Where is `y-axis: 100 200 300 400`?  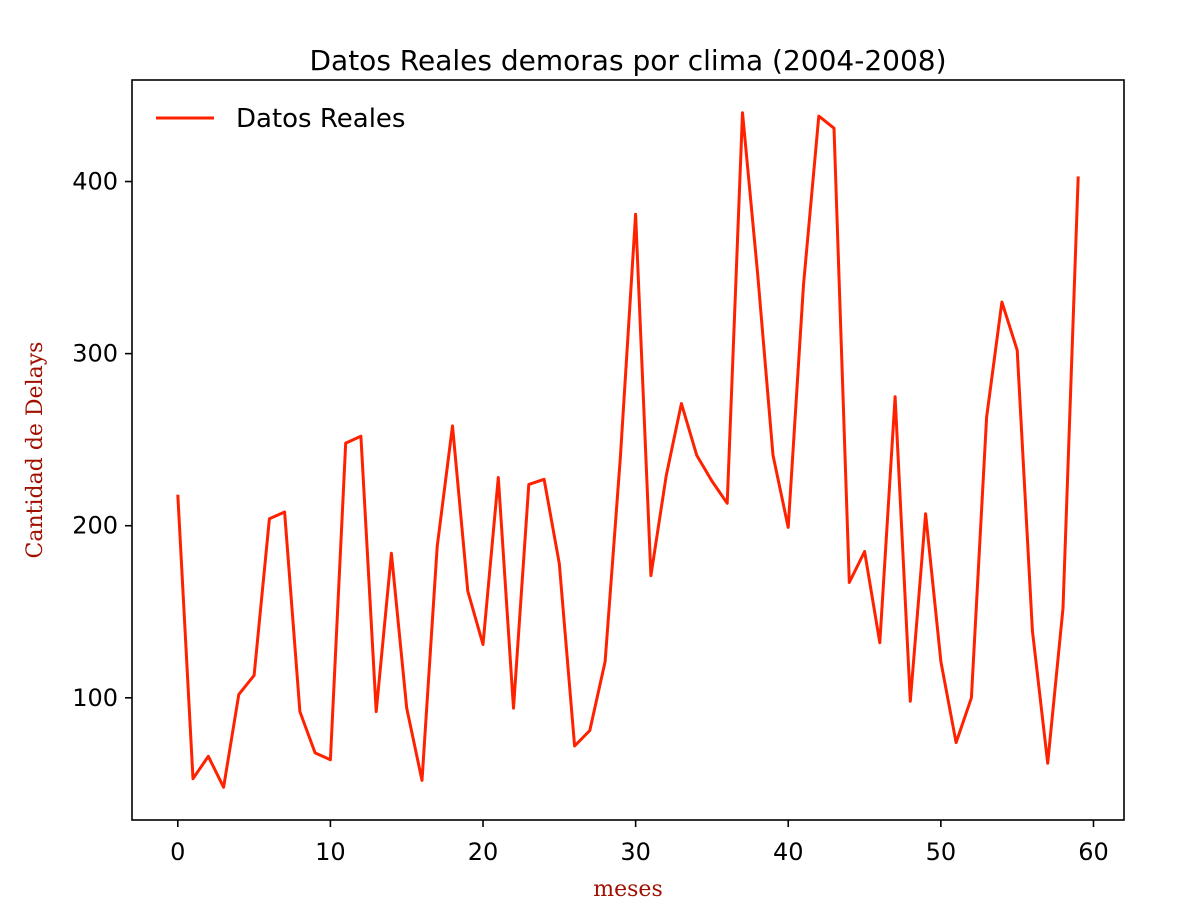 y-axis: 100 200 300 400 is located at coordinates (102, 440).